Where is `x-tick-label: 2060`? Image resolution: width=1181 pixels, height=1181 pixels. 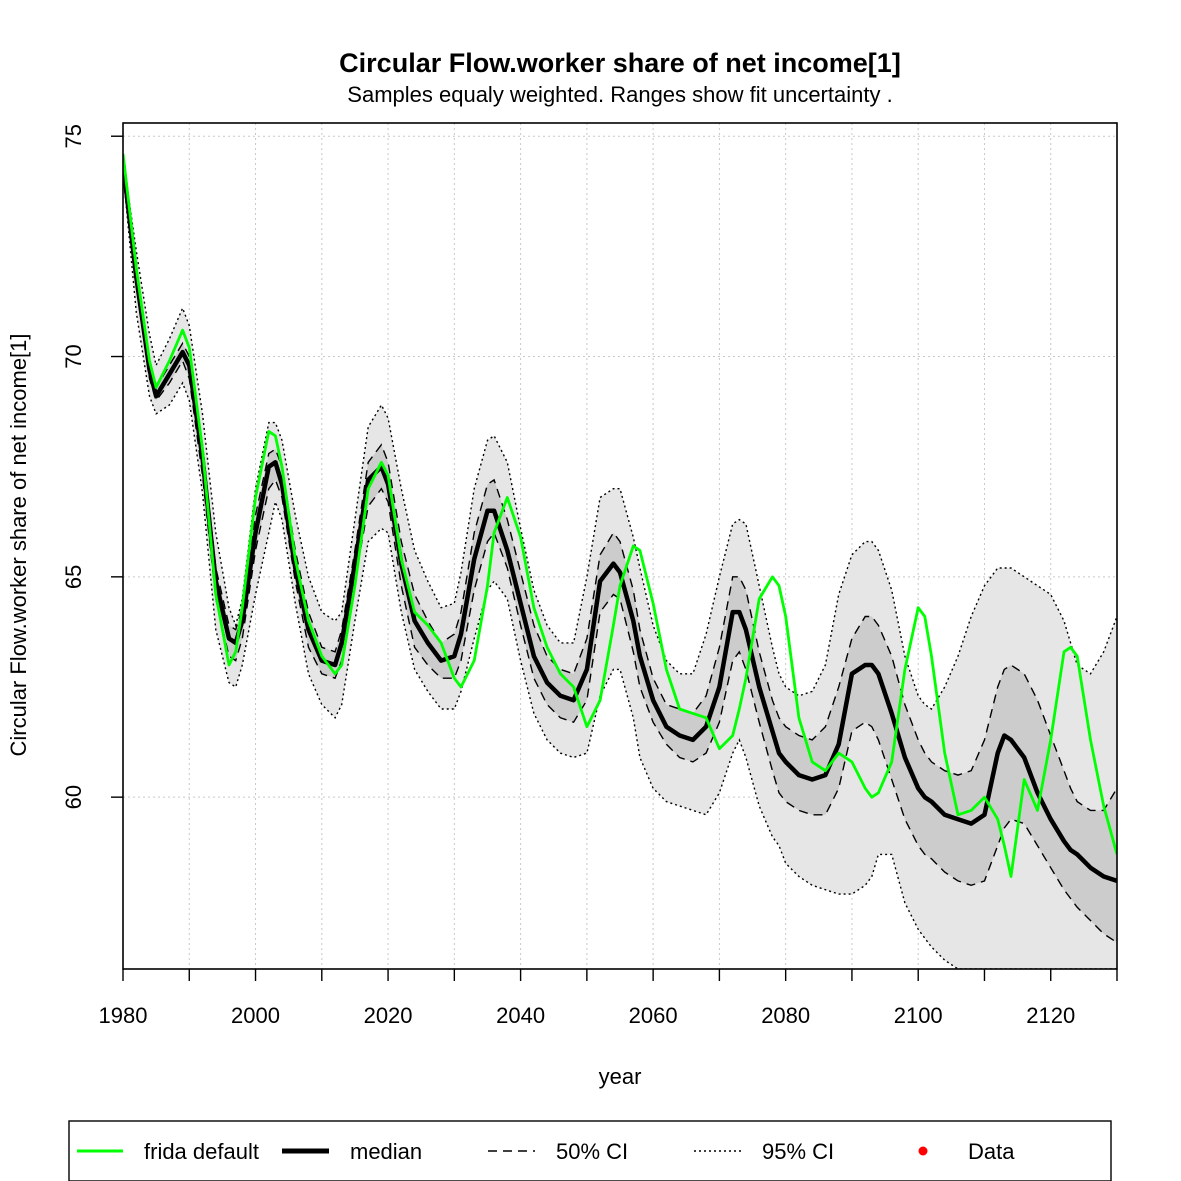 x-tick-label: 2060 is located at coordinates (653, 1015).